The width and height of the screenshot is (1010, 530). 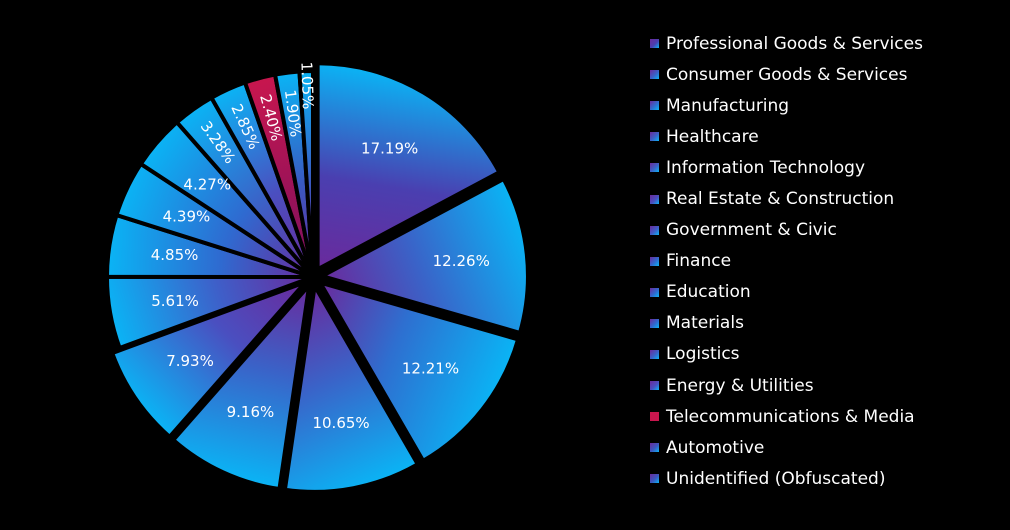 I want to click on legend-label: Logistics, so click(x=703, y=354).